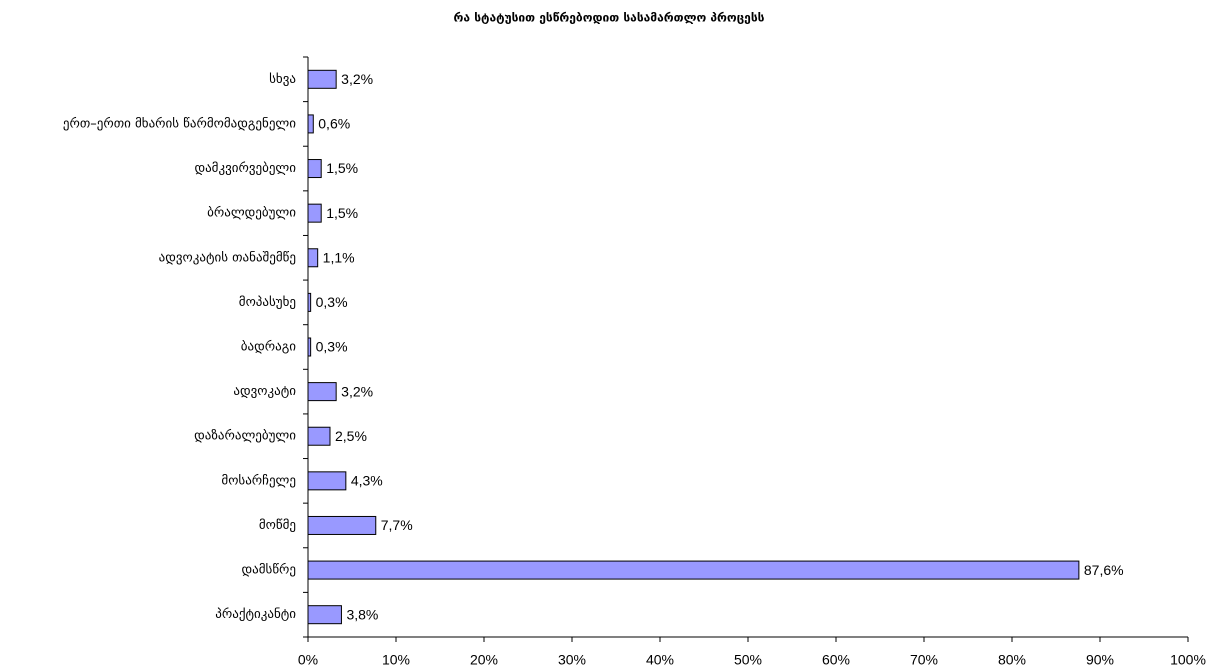  What do you see at coordinates (267, 302) in the screenshot?
I see `y-tick-label: მოპასუხე` at bounding box center [267, 302].